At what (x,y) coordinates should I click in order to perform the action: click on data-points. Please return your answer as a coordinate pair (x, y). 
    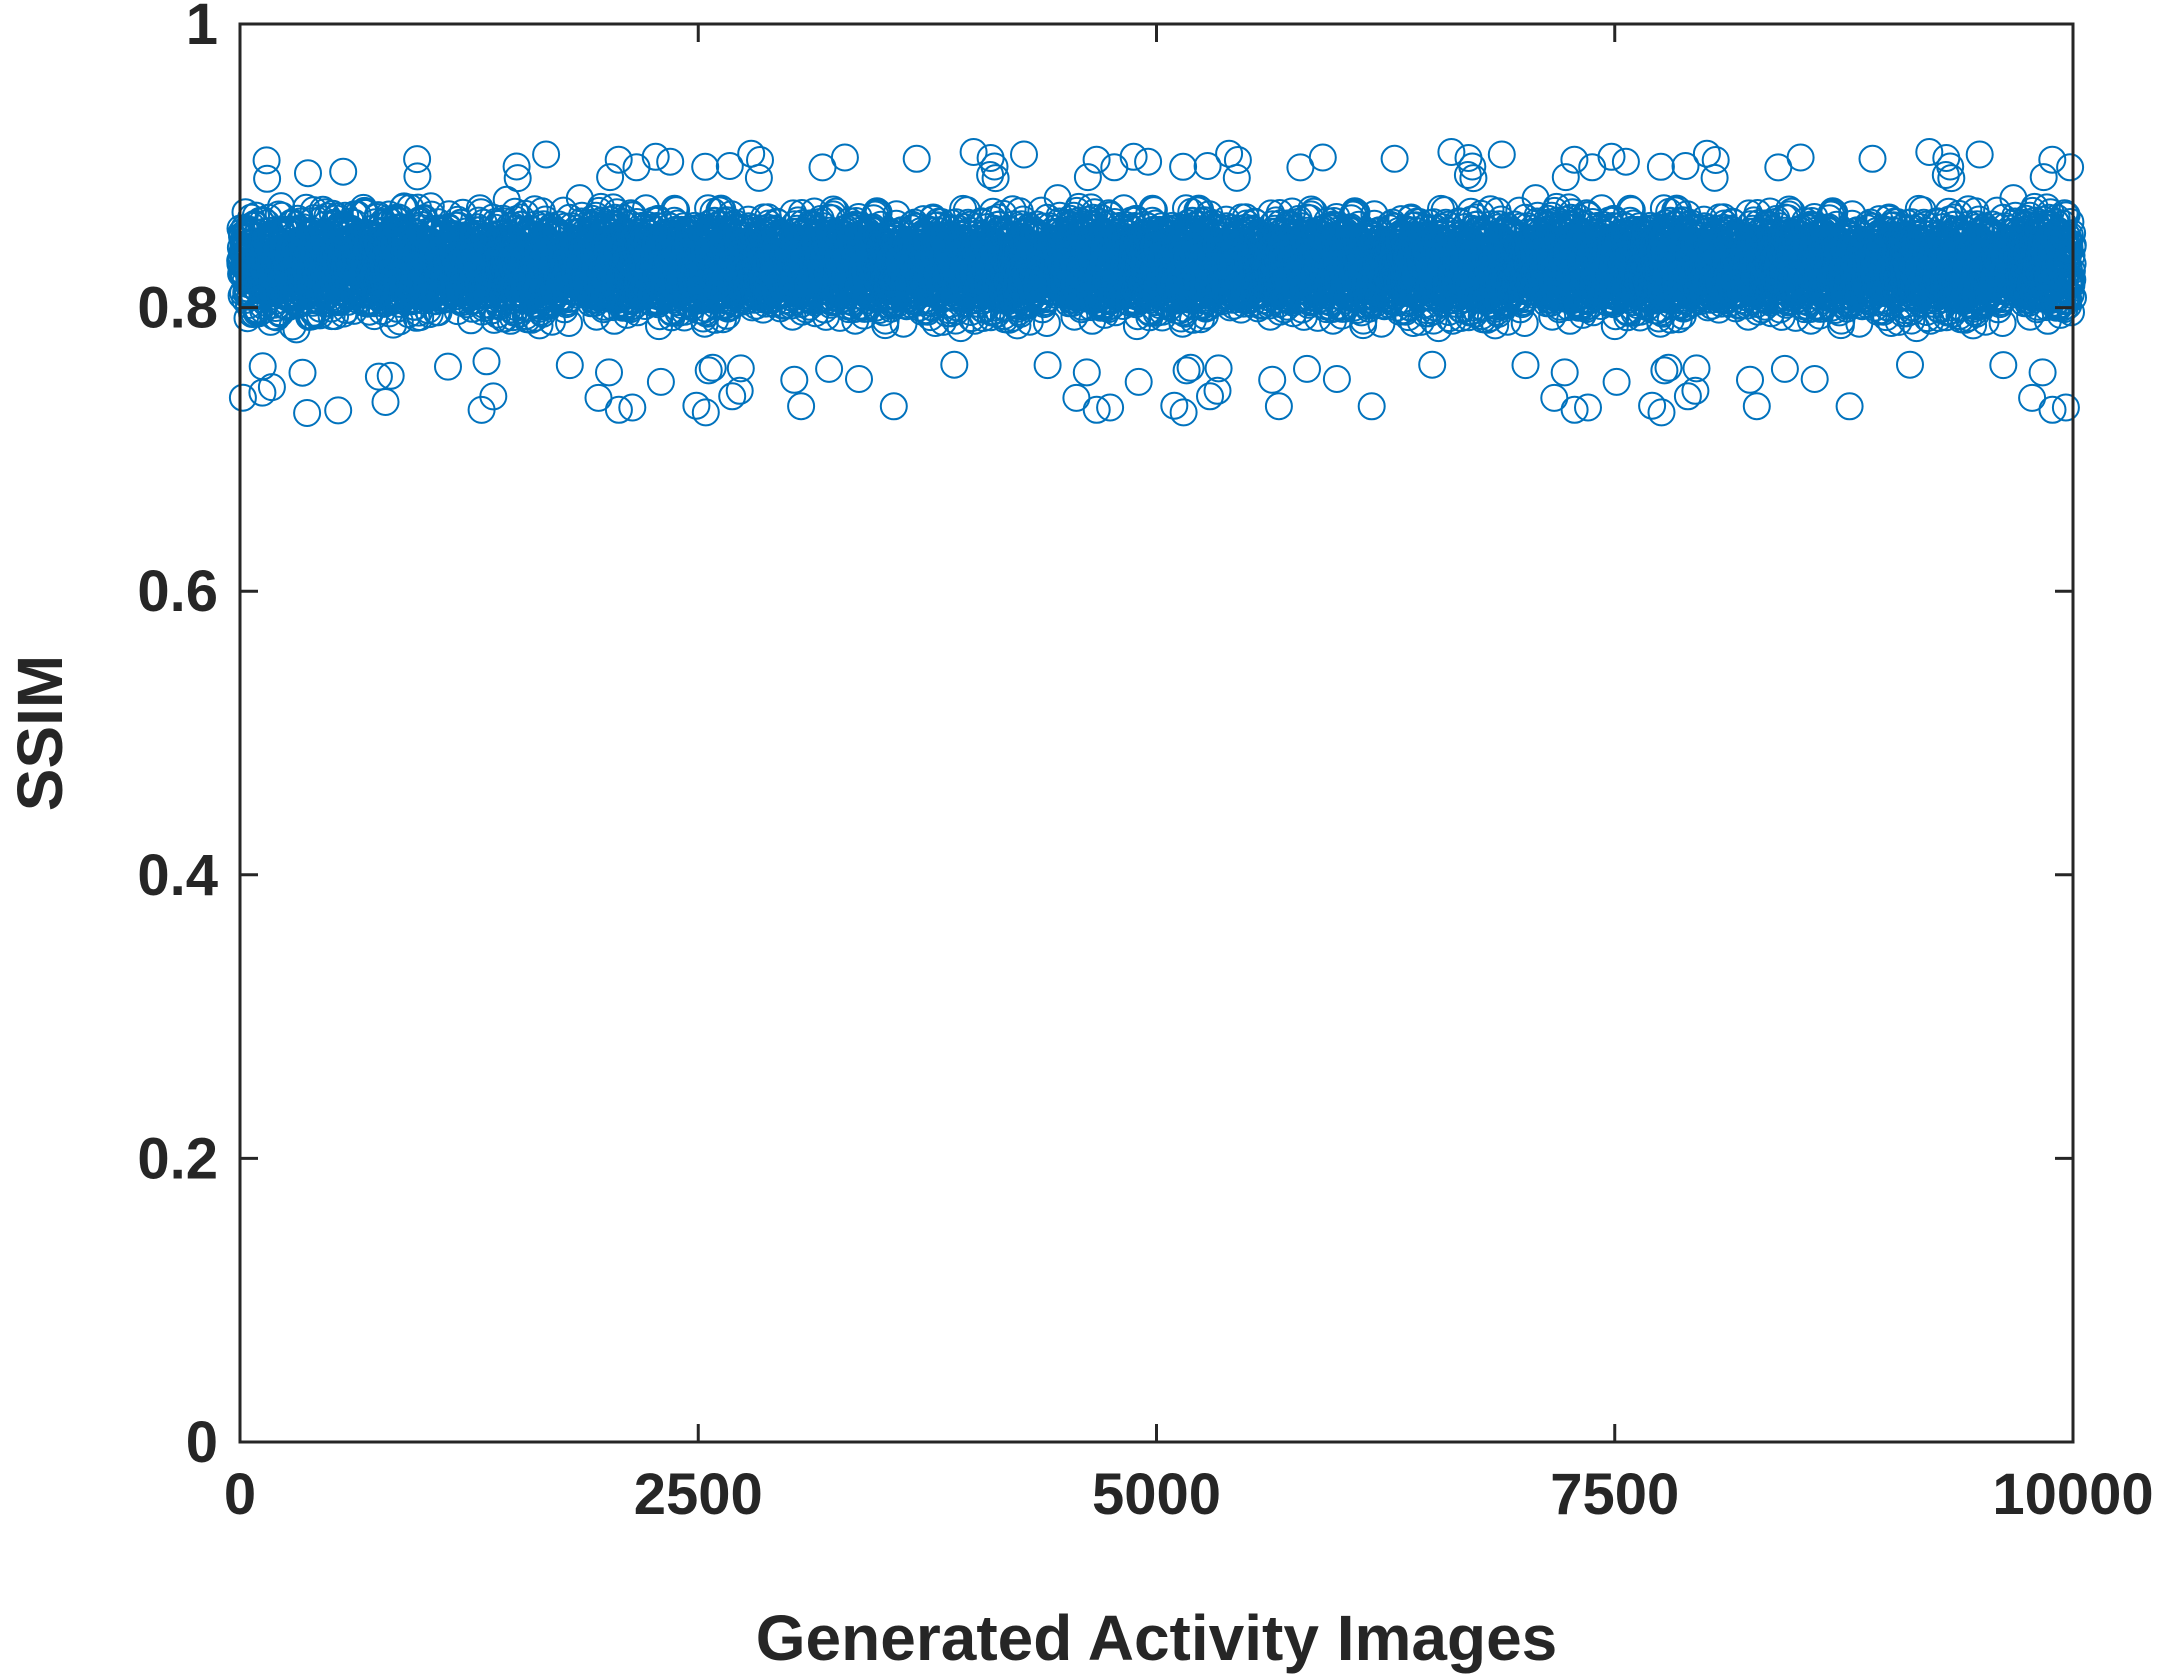
    Looking at the image, I should click on (1156, 282).